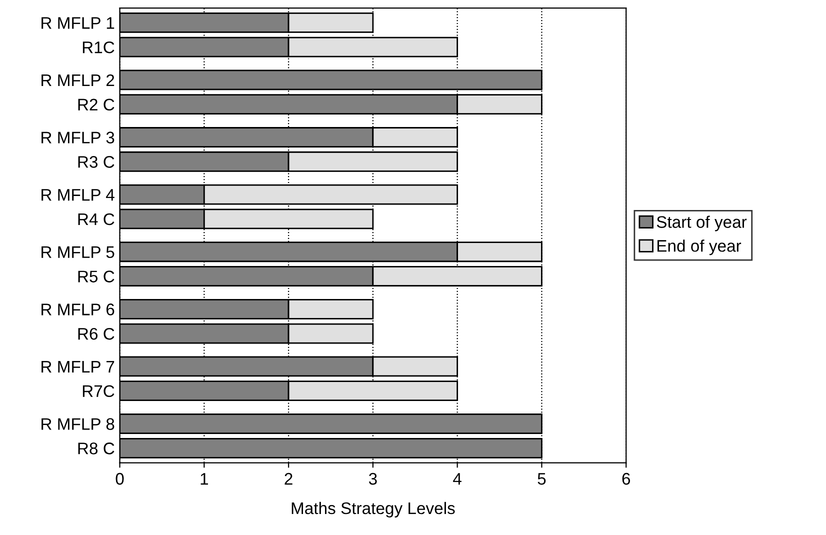 This screenshot has width=826, height=535. I want to click on y-tick-label: R MFLP 5, so click(78, 252).